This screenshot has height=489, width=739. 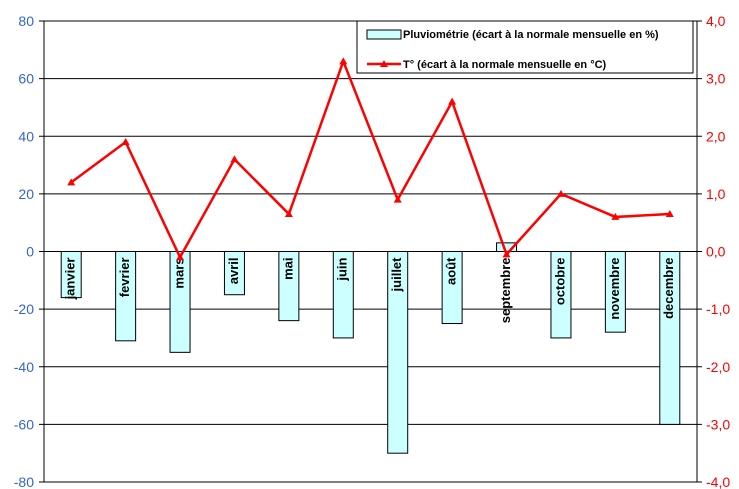 I want to click on temperature-point-août, so click(x=452, y=101).